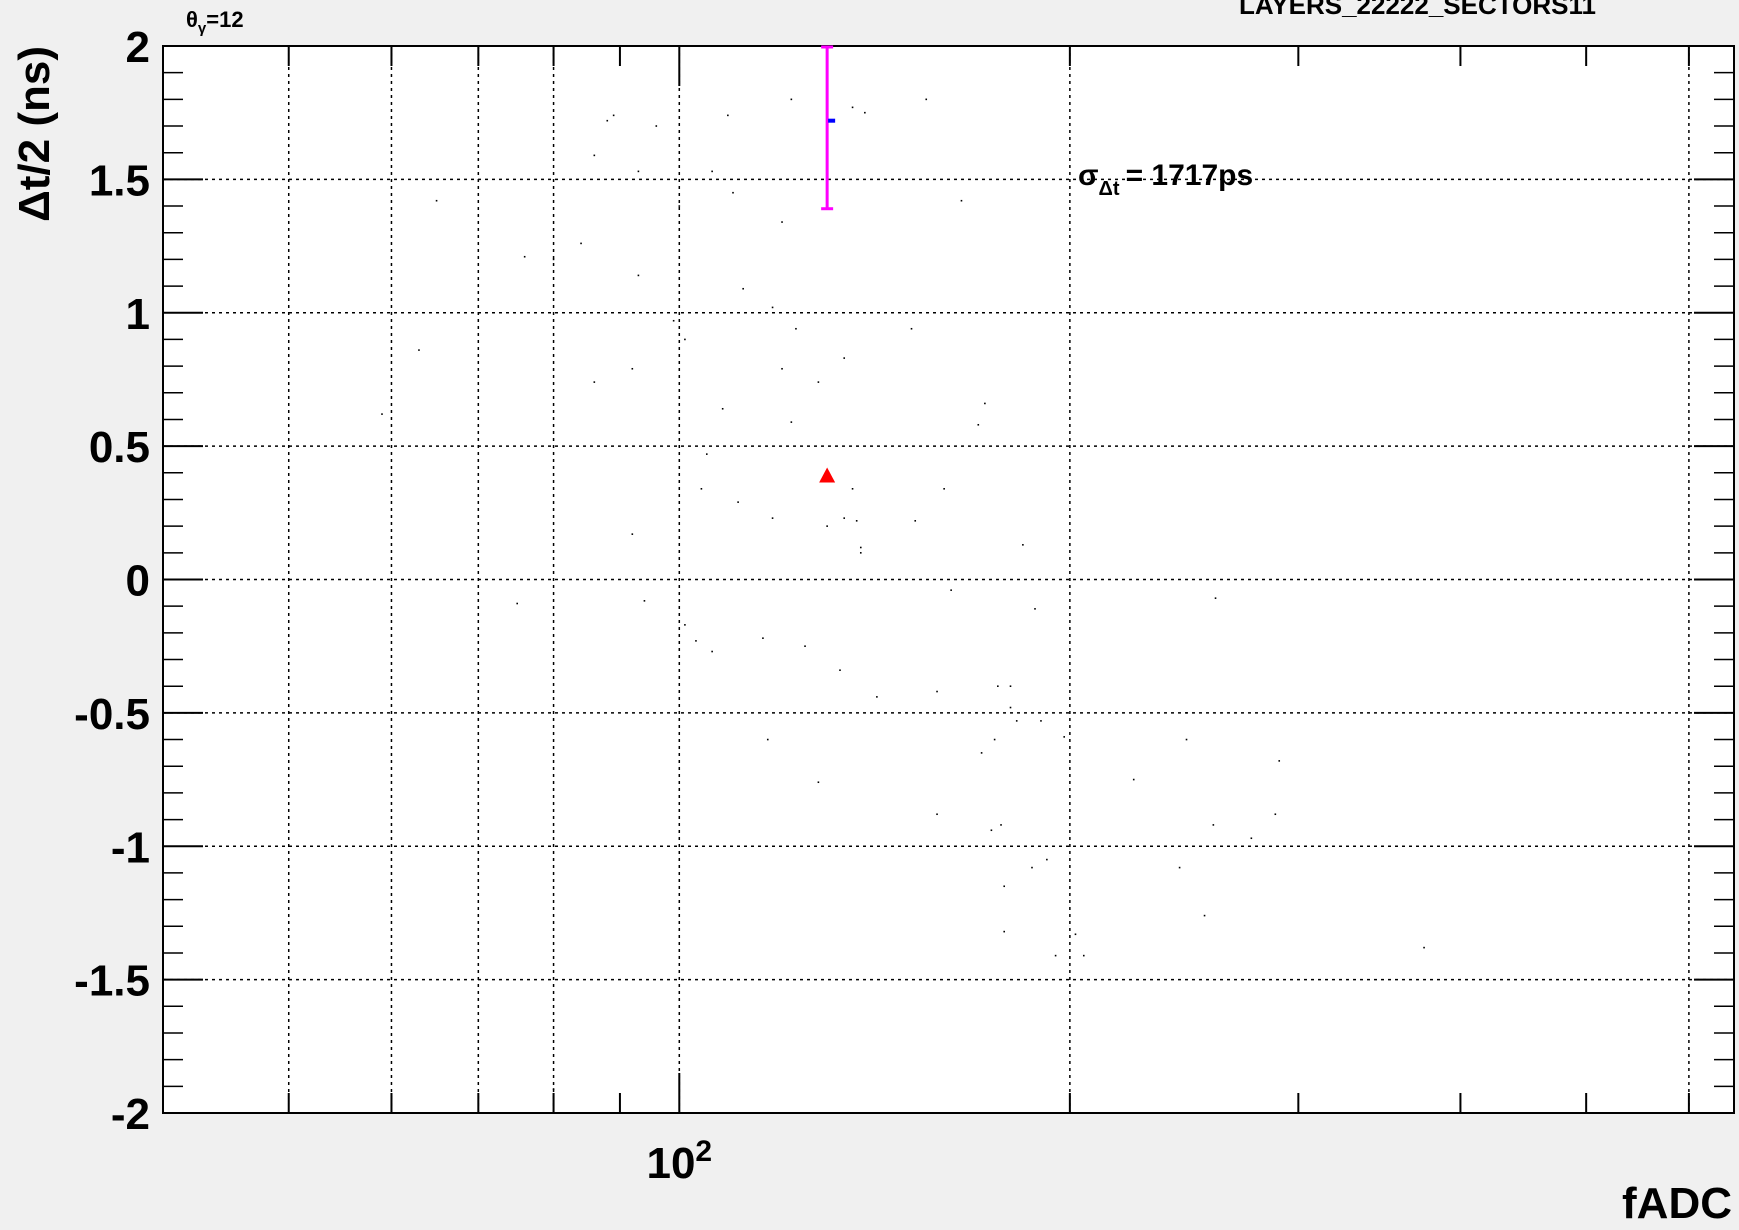  What do you see at coordinates (138, 47) in the screenshot?
I see `y-tick-label: 2` at bounding box center [138, 47].